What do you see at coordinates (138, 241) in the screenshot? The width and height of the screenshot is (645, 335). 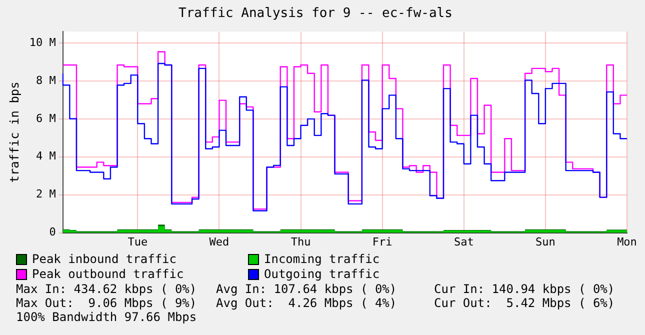 I see `x-tick-label: Tue` at bounding box center [138, 241].